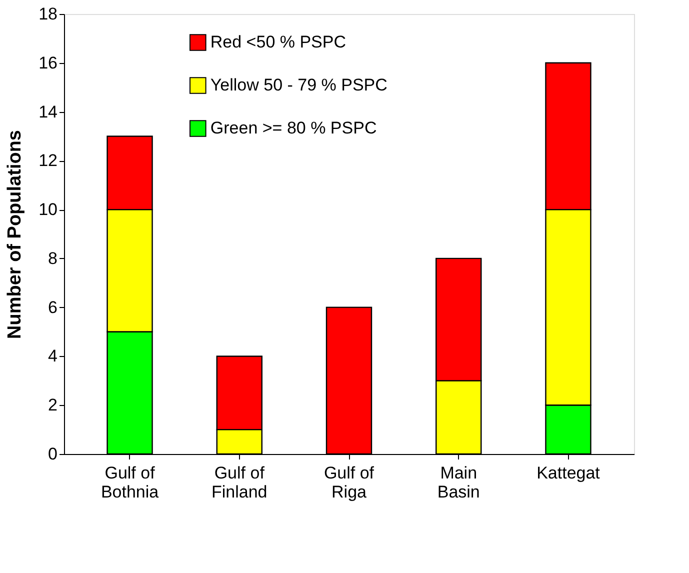  I want to click on y-tick-label: 6, so click(53, 307).